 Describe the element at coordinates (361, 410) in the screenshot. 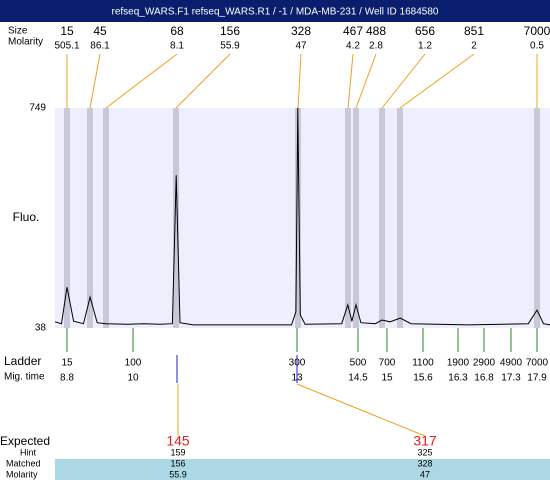

I see `expected-link` at that location.